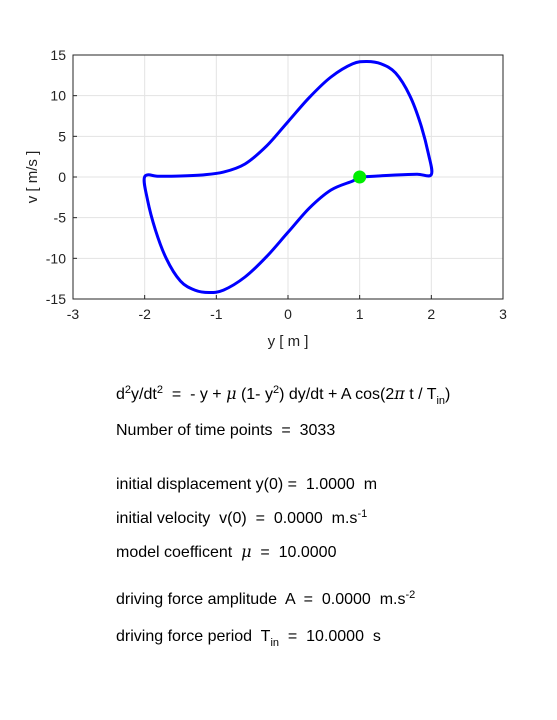 Image resolution: width=557 pixels, height=720 pixels. Describe the element at coordinates (330, 636) in the screenshot. I see `period-seg: = 10.0000 s` at that location.